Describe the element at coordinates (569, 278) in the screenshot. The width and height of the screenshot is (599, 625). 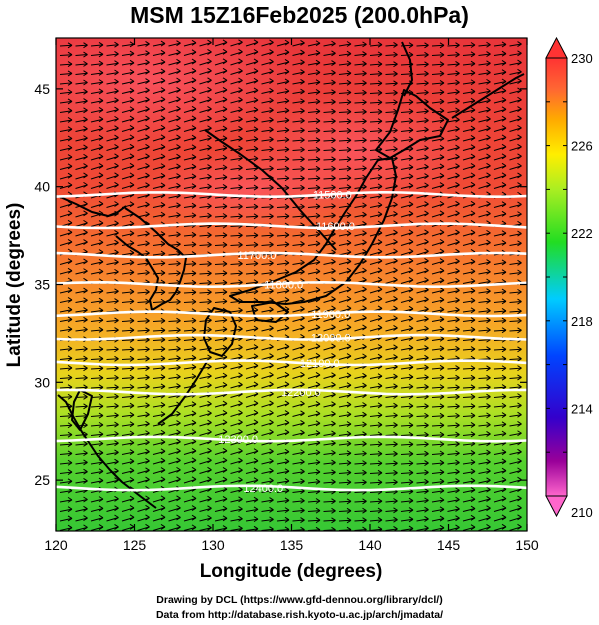
I see `colorbar: 210 214 218 222 226 230` at that location.